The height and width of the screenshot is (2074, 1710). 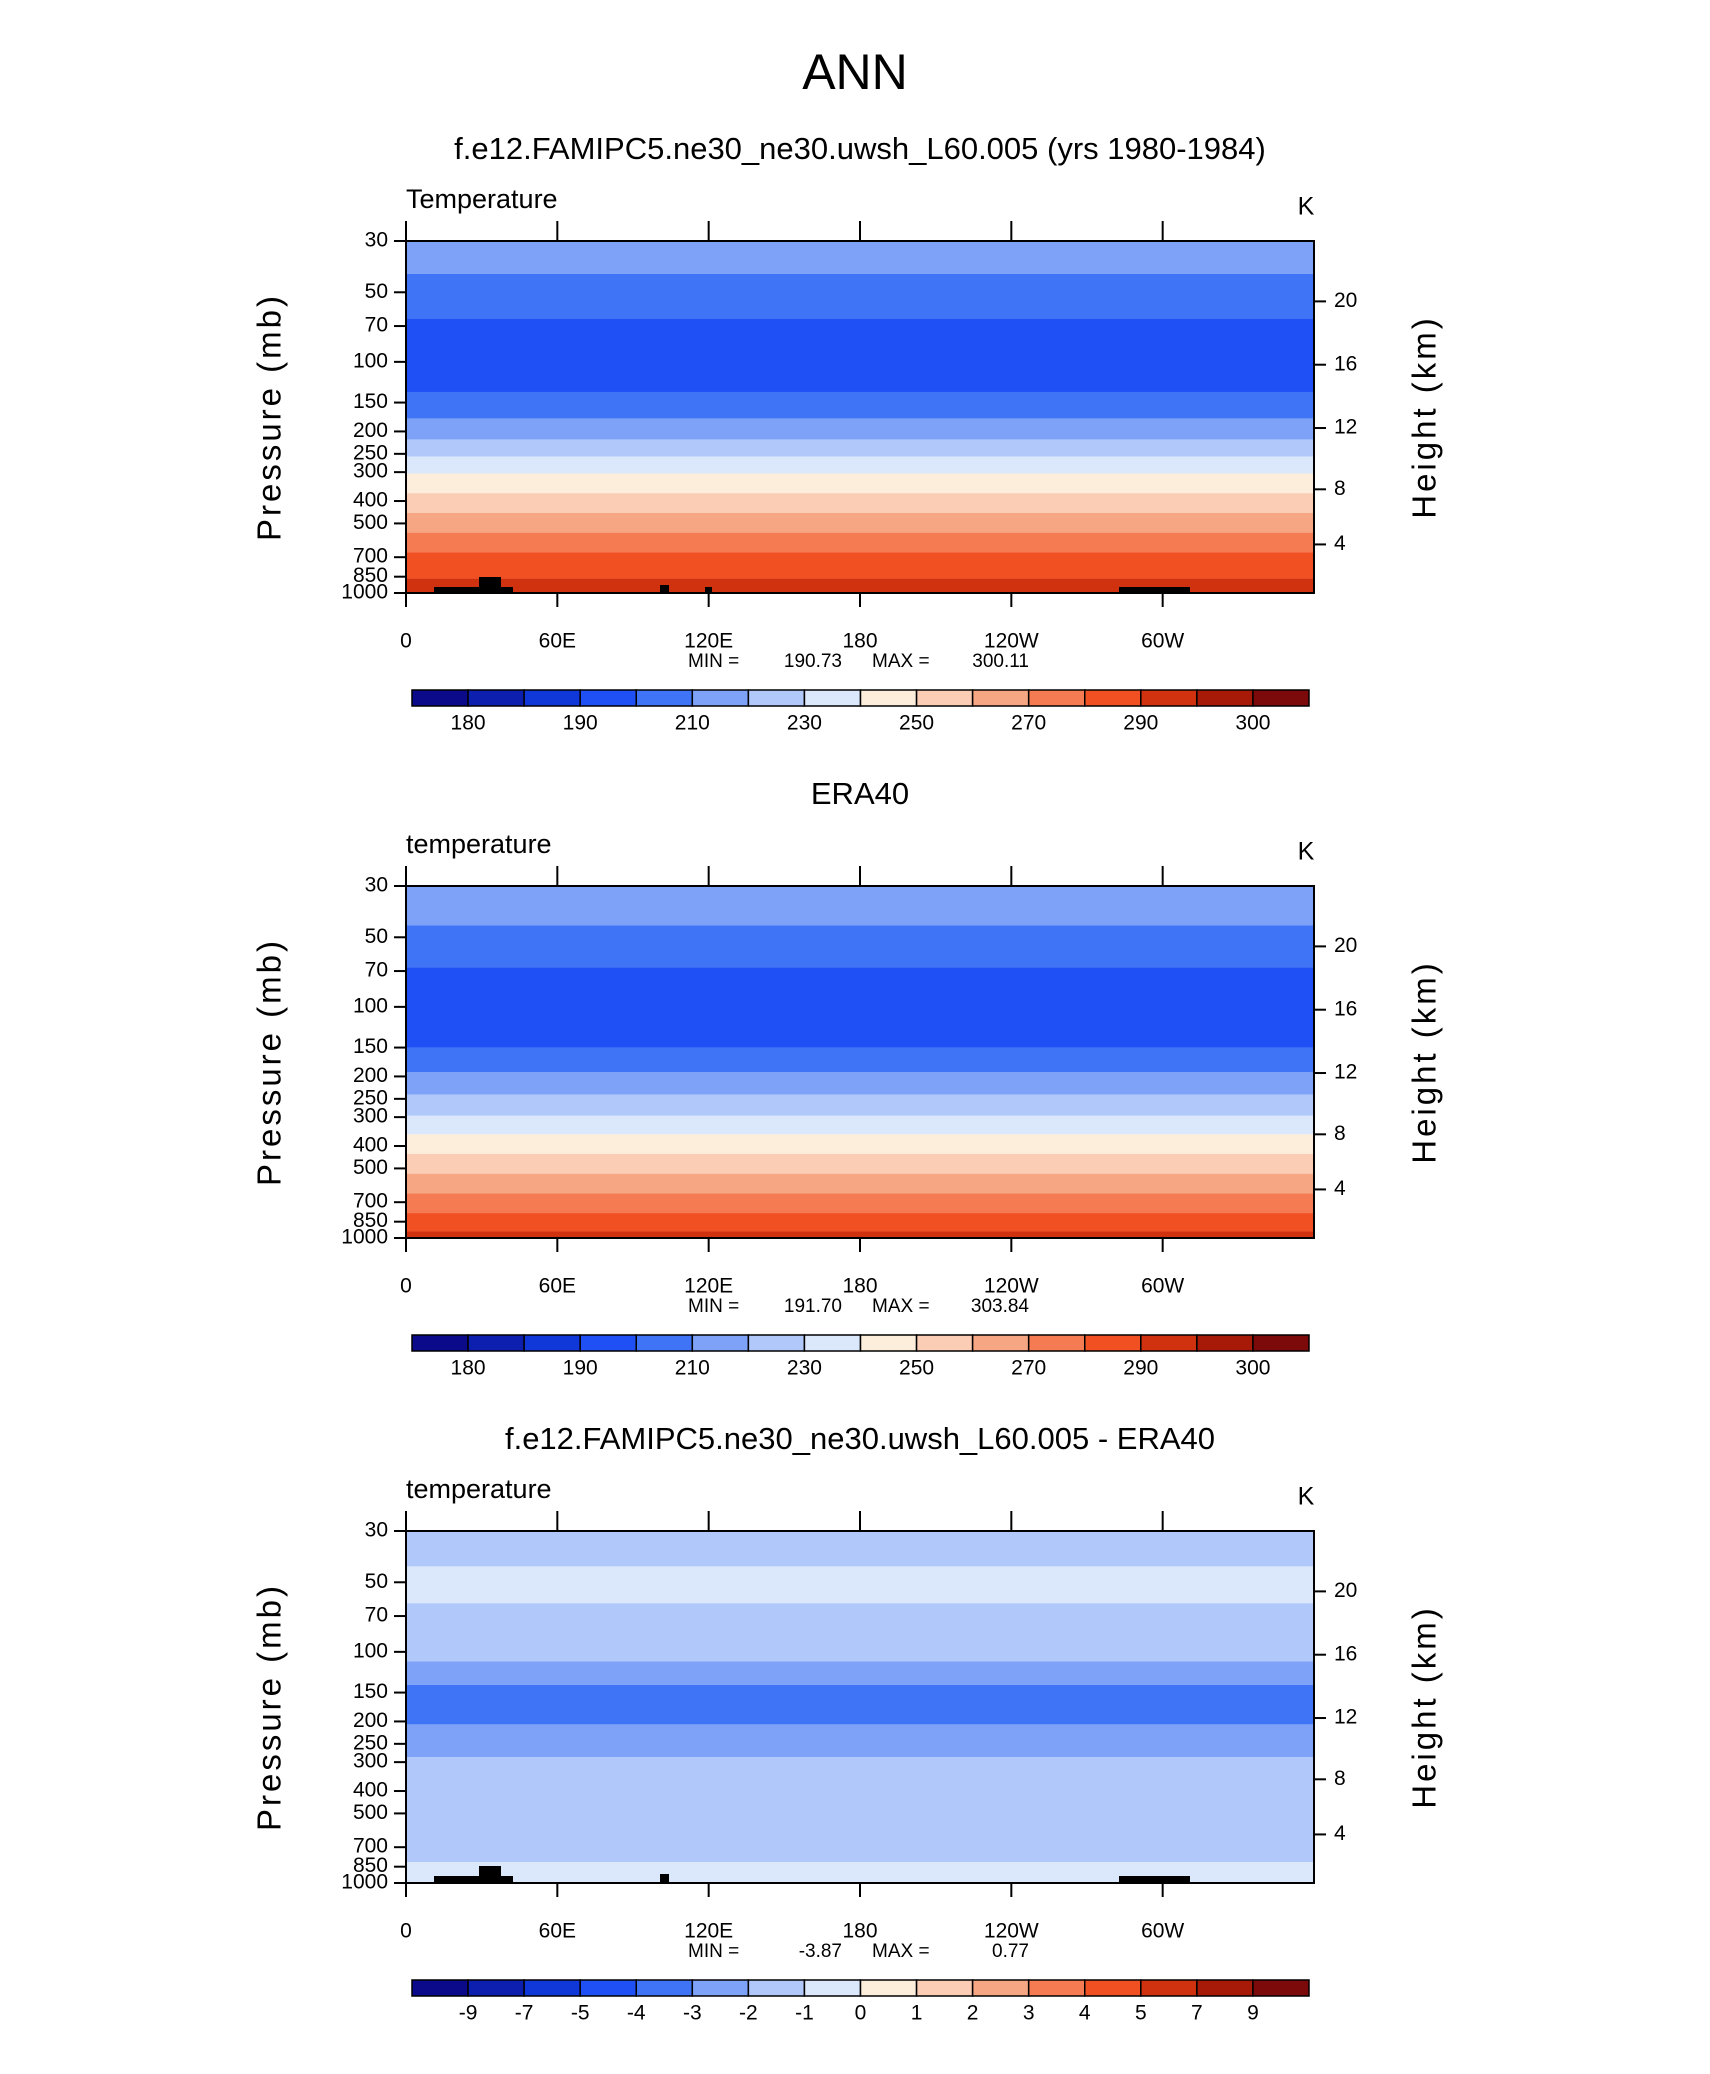 What do you see at coordinates (1029, 2013) in the screenshot?
I see `colorbar-label: 3` at bounding box center [1029, 2013].